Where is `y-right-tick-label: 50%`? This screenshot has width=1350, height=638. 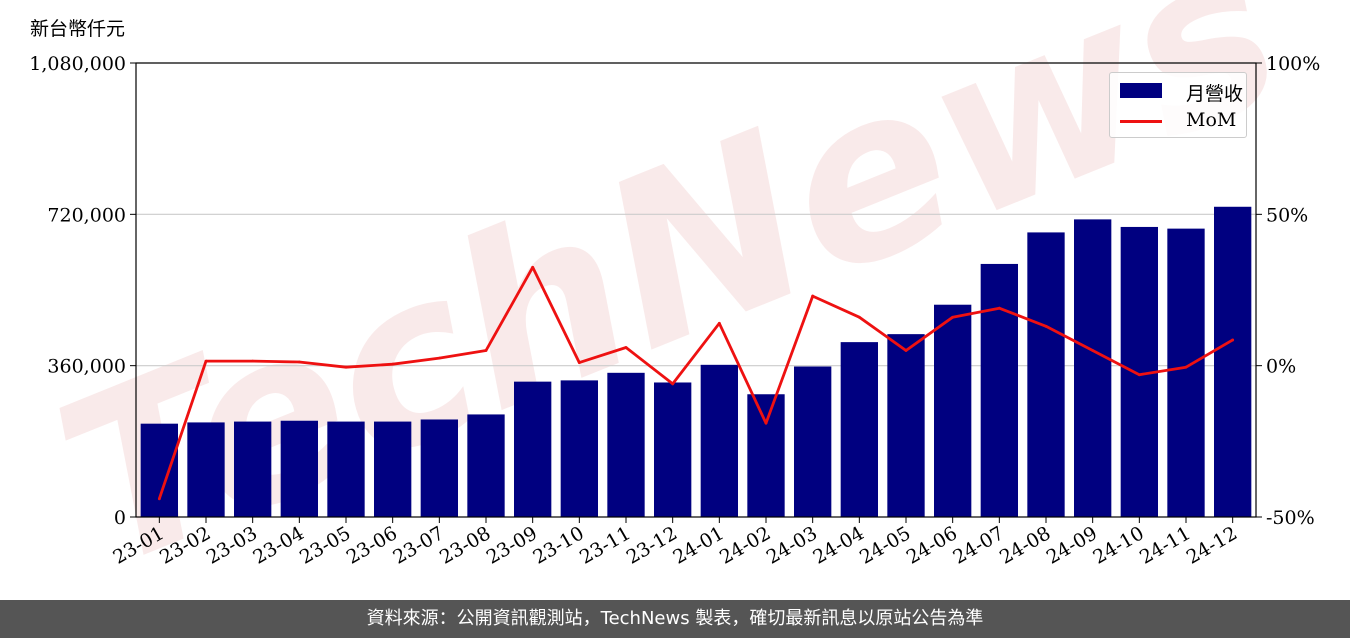 y-right-tick-label: 50% is located at coordinates (1287, 215).